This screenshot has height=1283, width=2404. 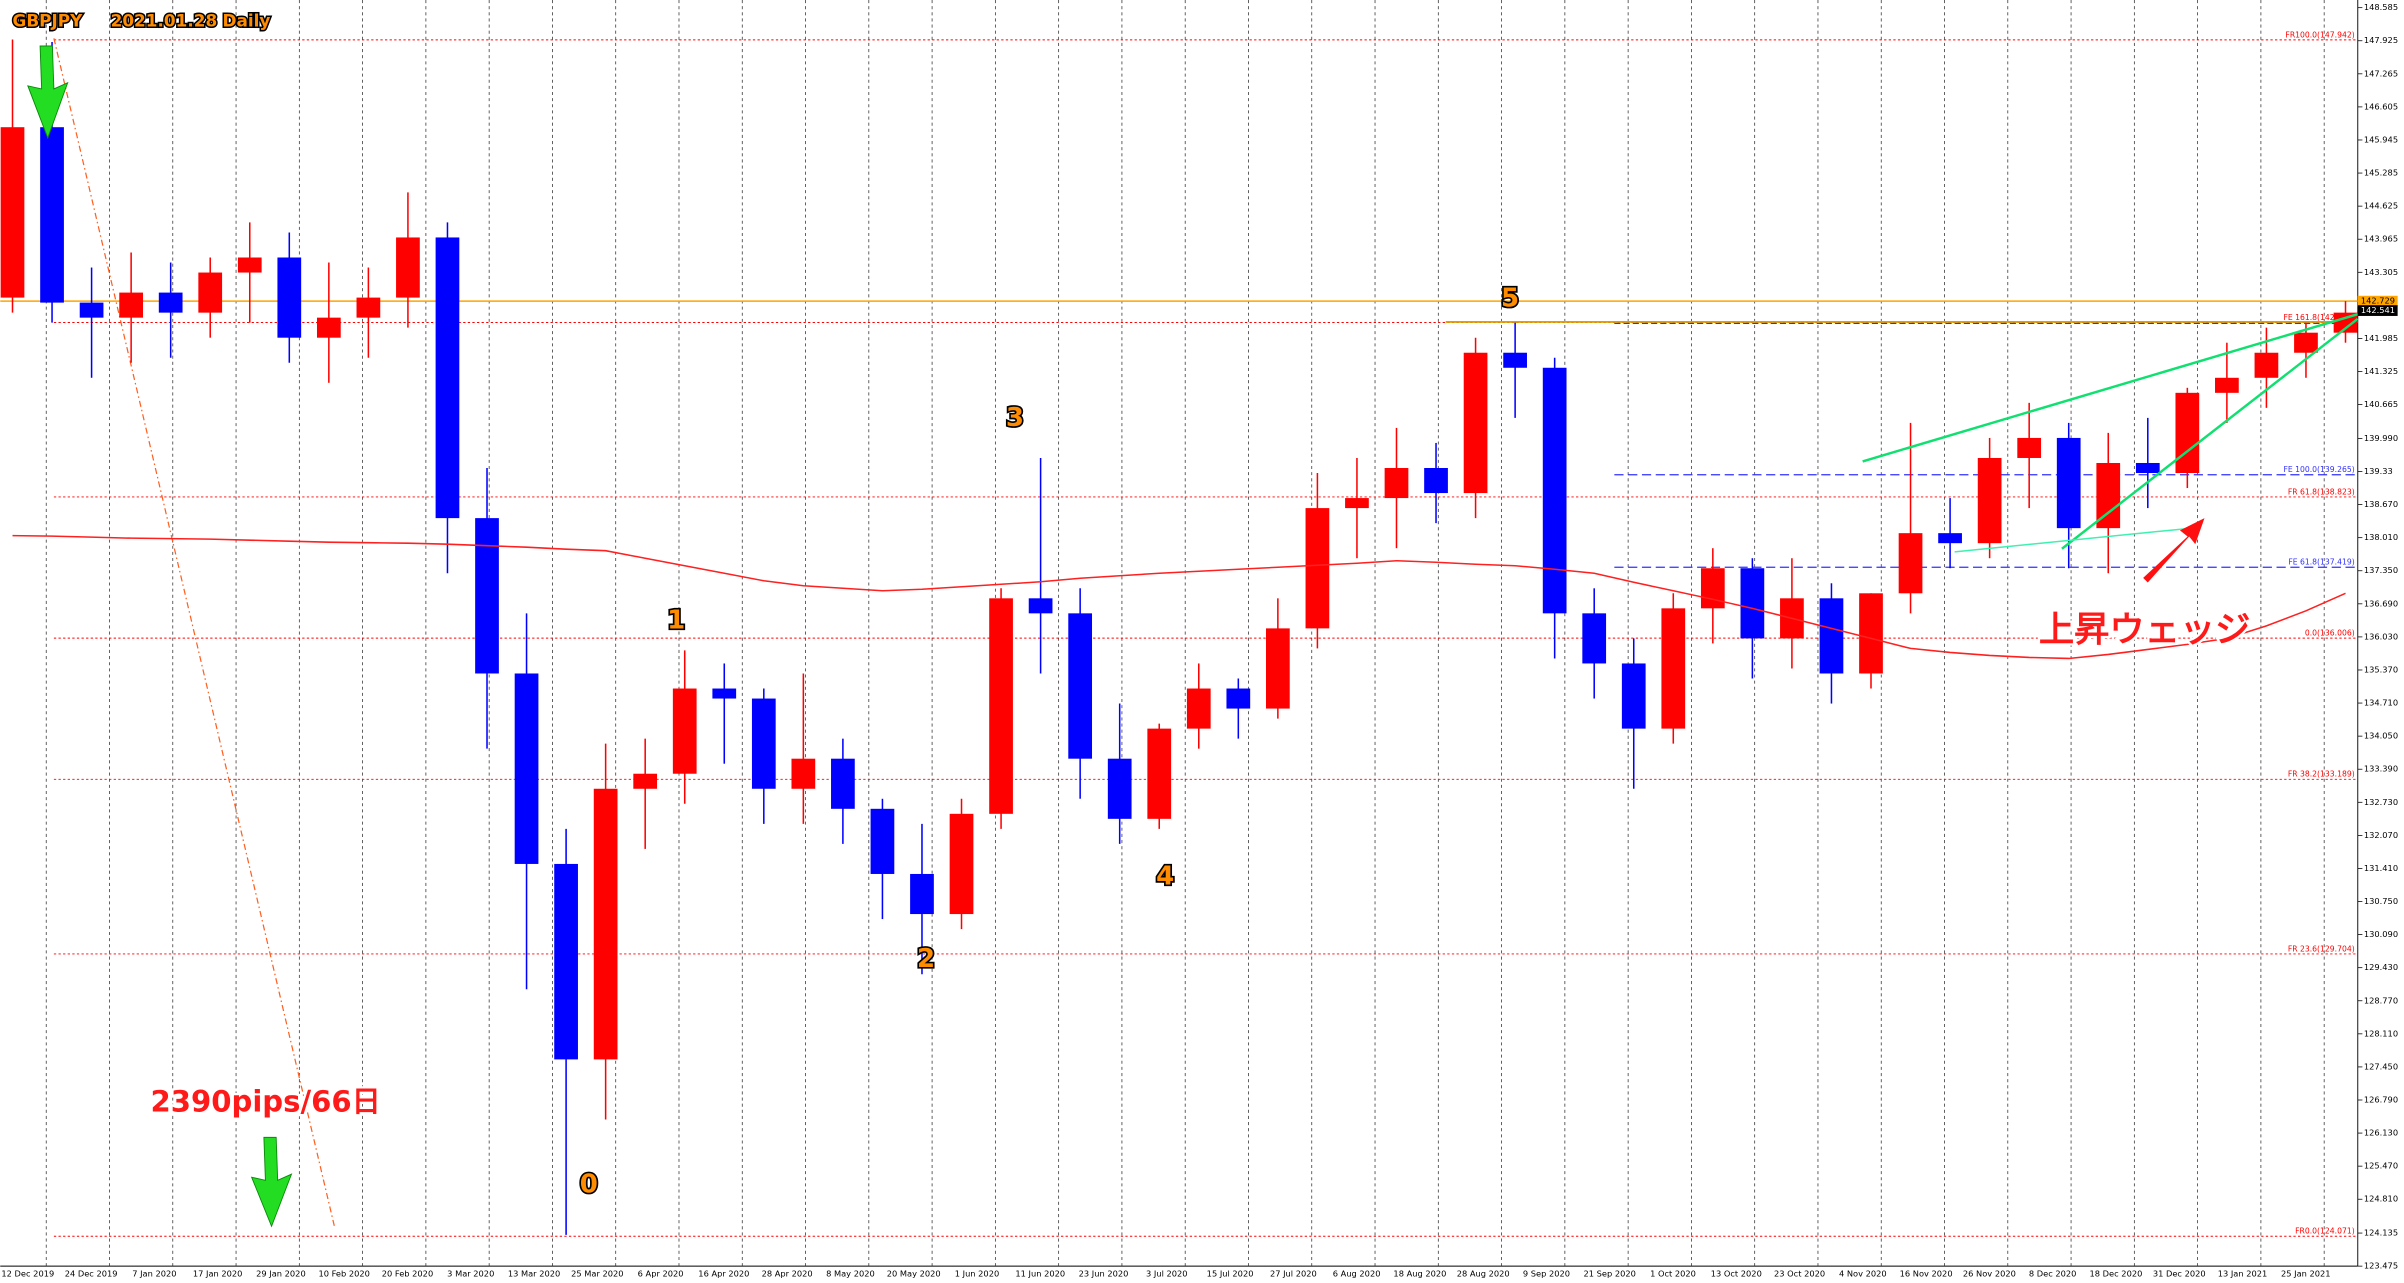 What do you see at coordinates (676, 620) in the screenshot?
I see `wave-label: 1` at bounding box center [676, 620].